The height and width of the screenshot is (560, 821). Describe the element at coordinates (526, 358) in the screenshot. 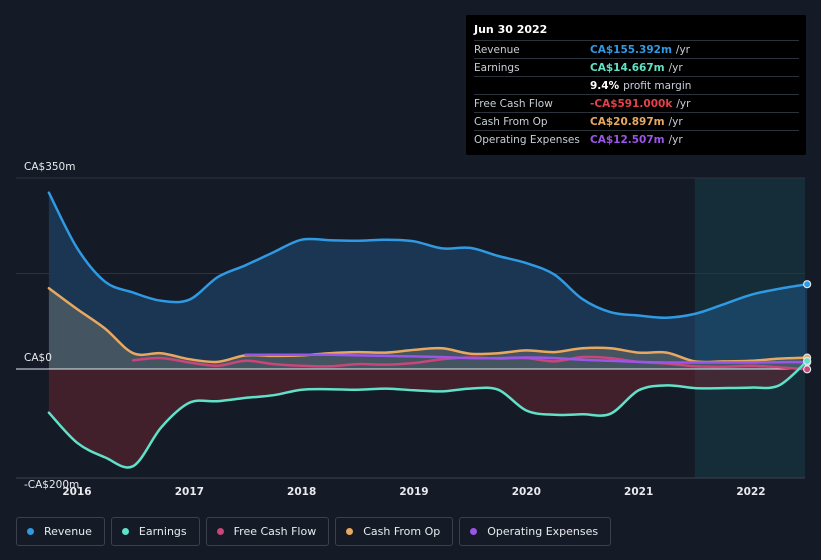

I see `line-operating-expenses` at that location.